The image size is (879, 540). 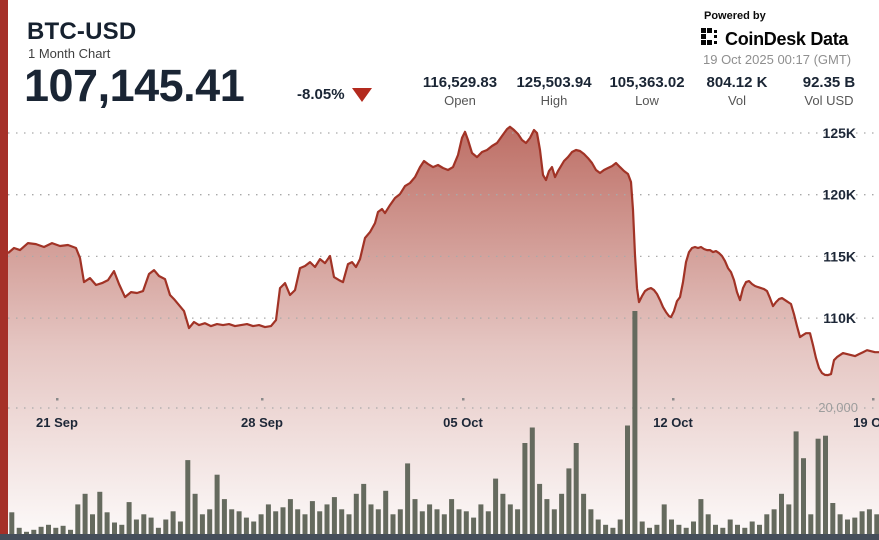 What do you see at coordinates (457, 414) in the screenshot?
I see `date-axis-labels: 21 Sep 28 Sep 05 Oct 12 Oct 19 Oct` at bounding box center [457, 414].